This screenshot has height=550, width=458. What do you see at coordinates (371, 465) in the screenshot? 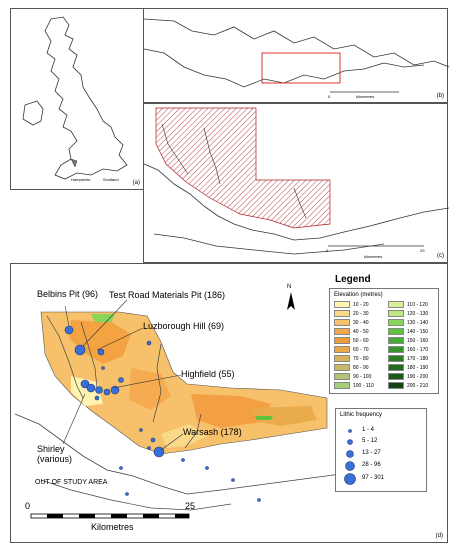
I see `freq-label-4: 28 - 96` at bounding box center [371, 465].